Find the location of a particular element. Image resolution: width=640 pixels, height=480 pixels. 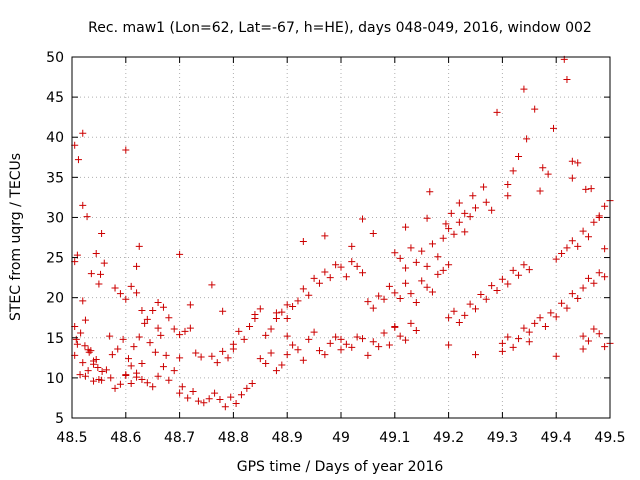

y-tick-label: 50 is located at coordinates (55, 58).